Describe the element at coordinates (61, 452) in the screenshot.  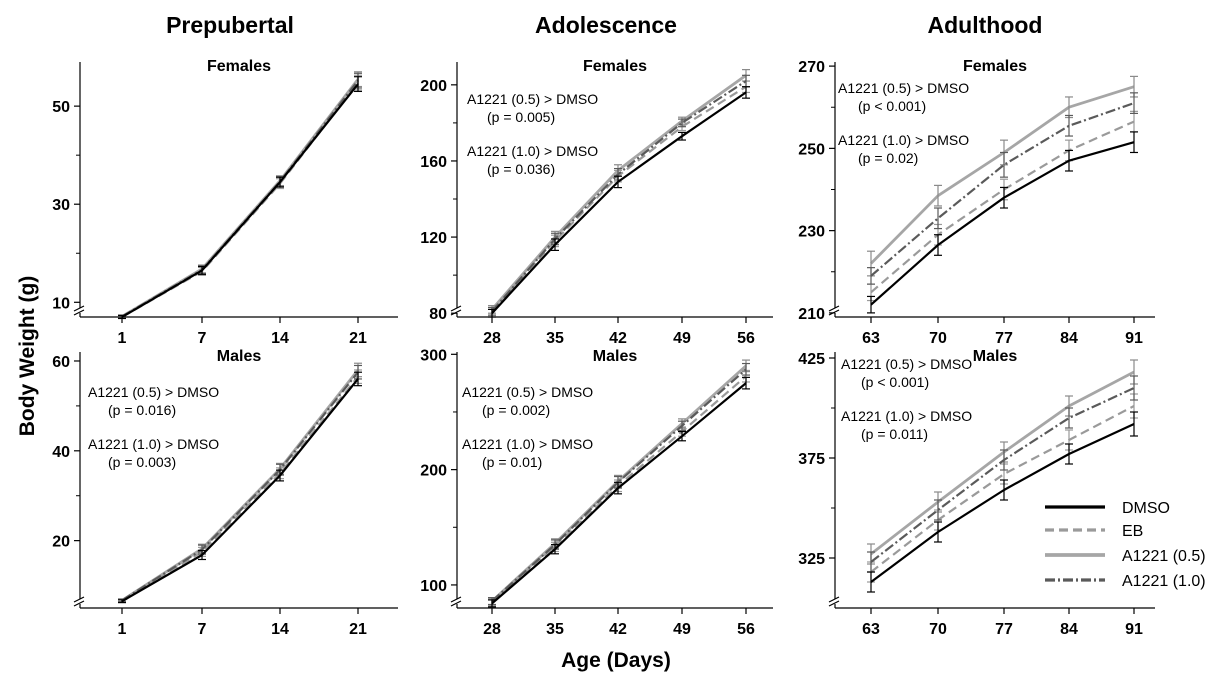
I see `y-tick-label: 40` at that location.